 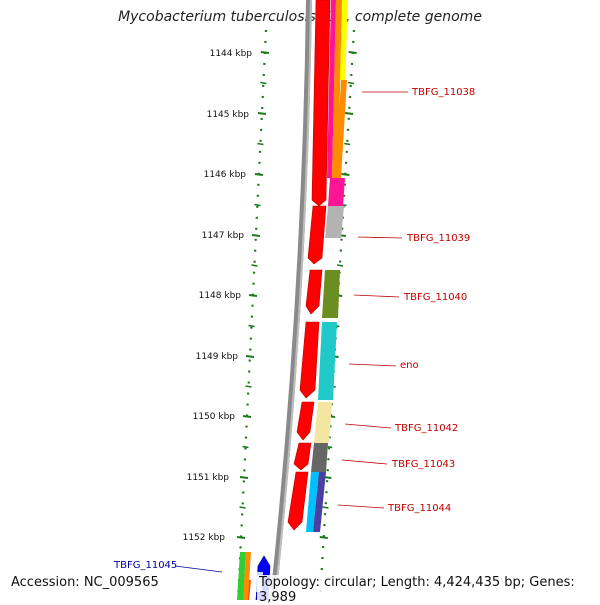 What do you see at coordinates (438, 238) in the screenshot?
I see `gene-label: TBFG_11039` at bounding box center [438, 238].